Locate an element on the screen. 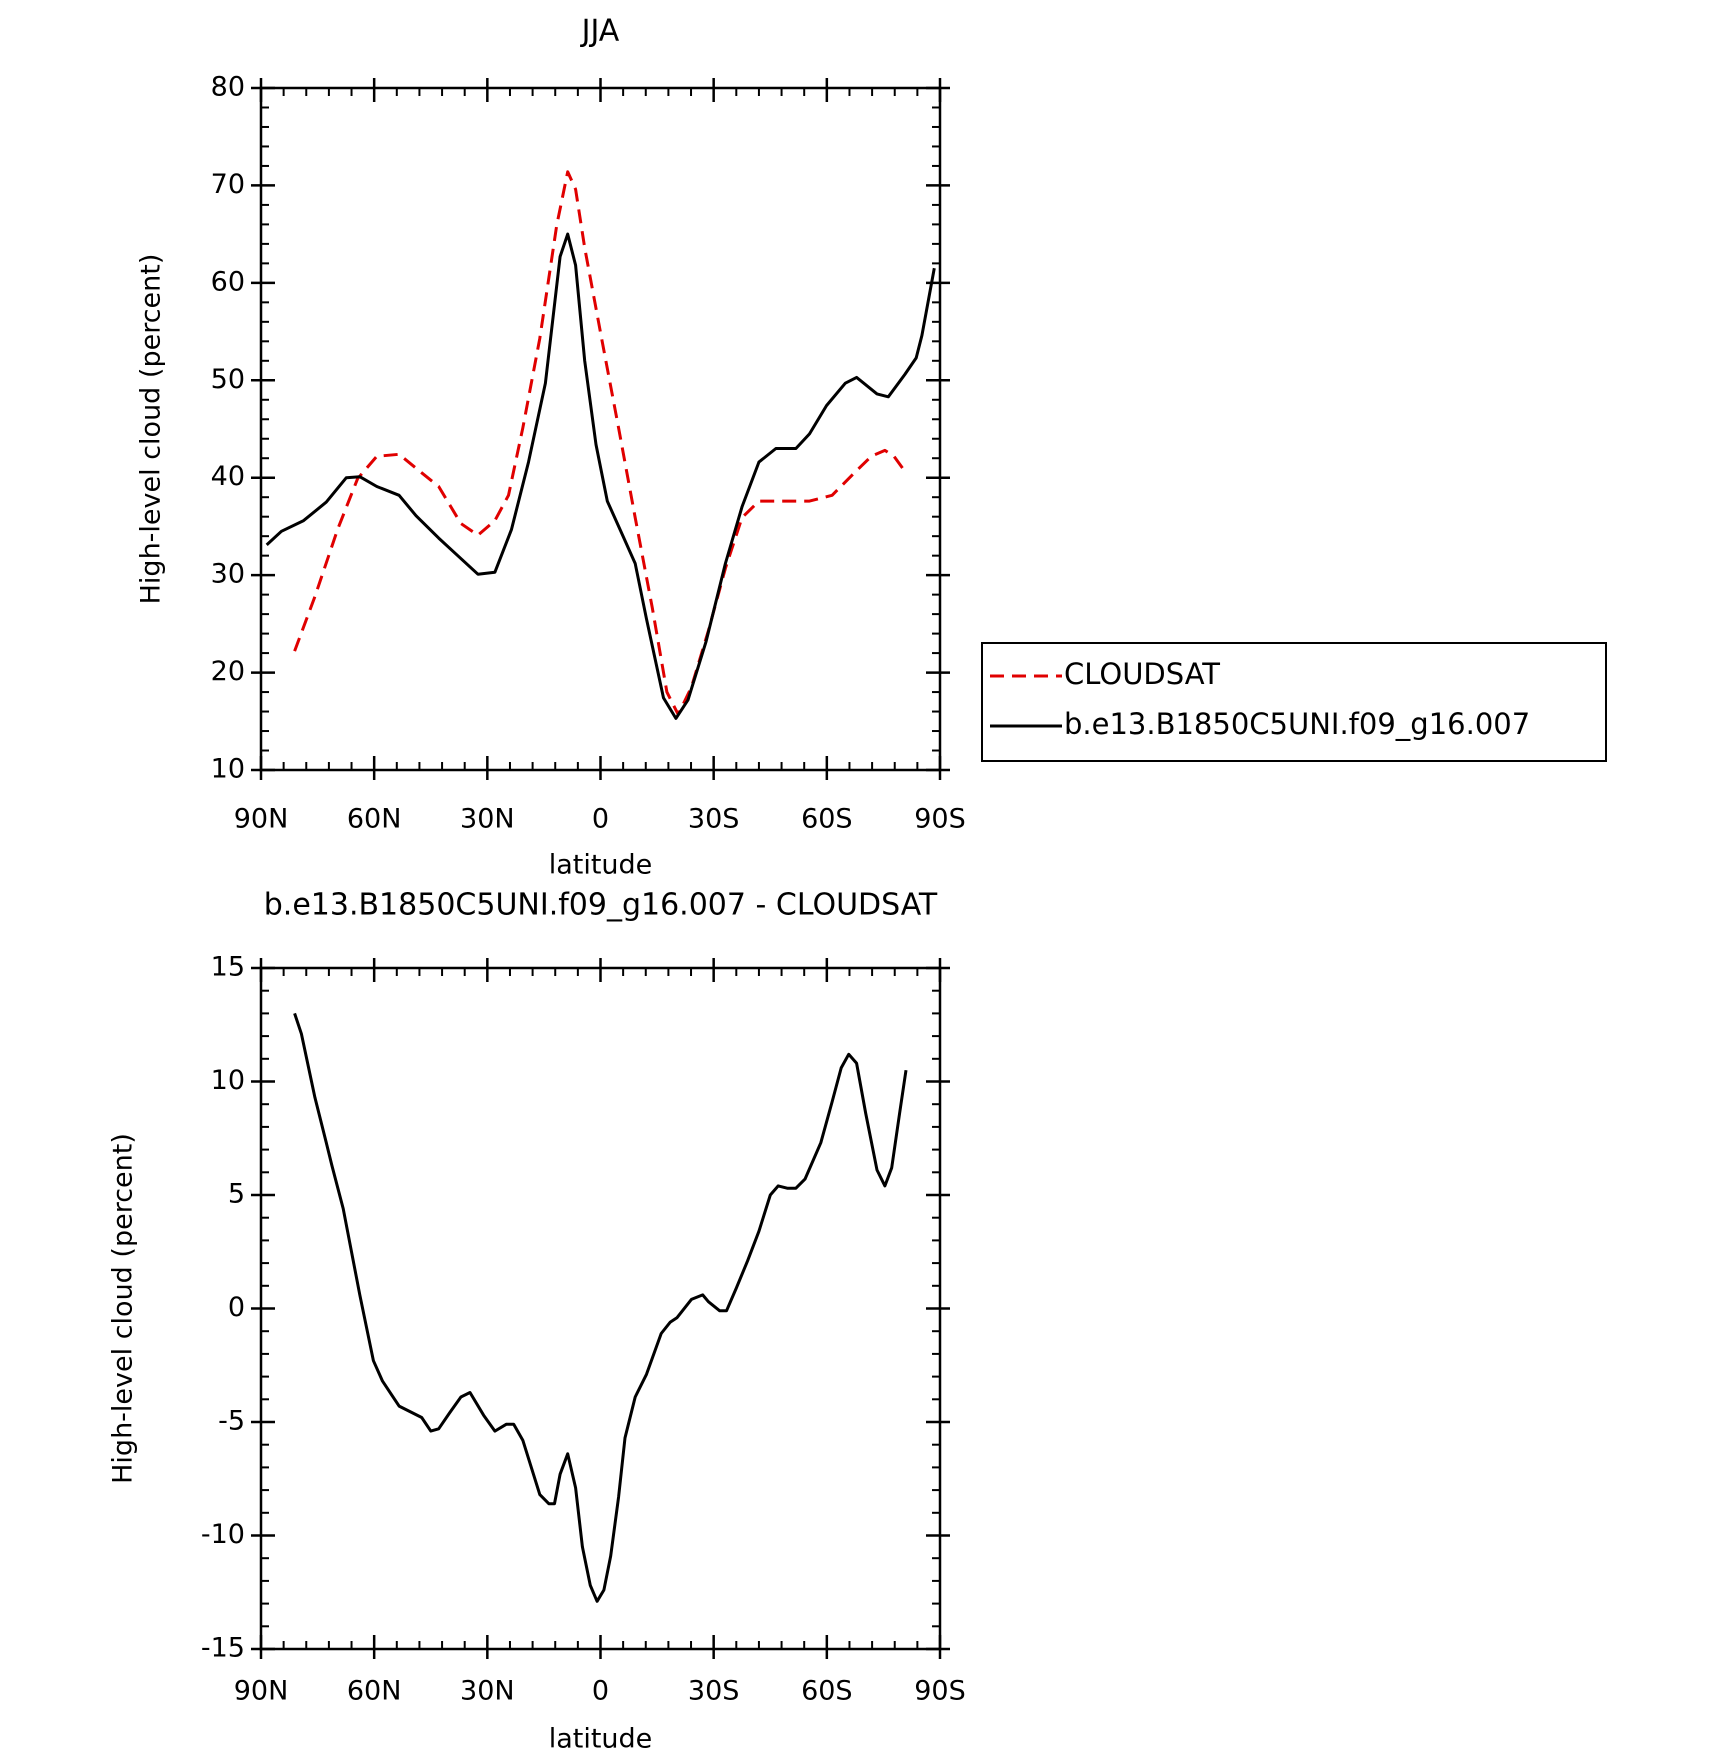 The image size is (1710, 1762). y-tick-label: 30 is located at coordinates (228, 574).